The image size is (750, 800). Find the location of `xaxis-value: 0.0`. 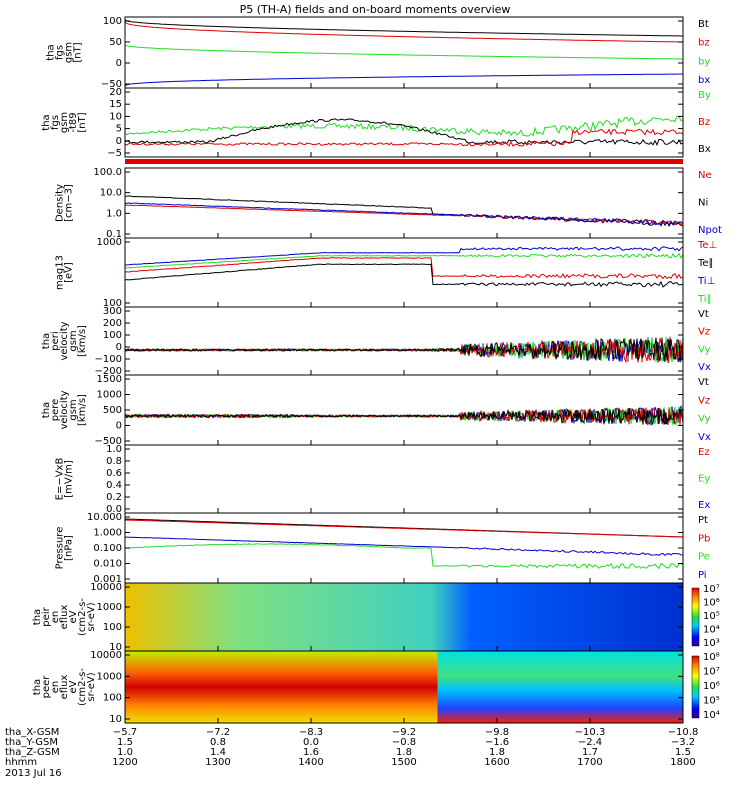

xaxis-value: 0.0 is located at coordinates (311, 742).